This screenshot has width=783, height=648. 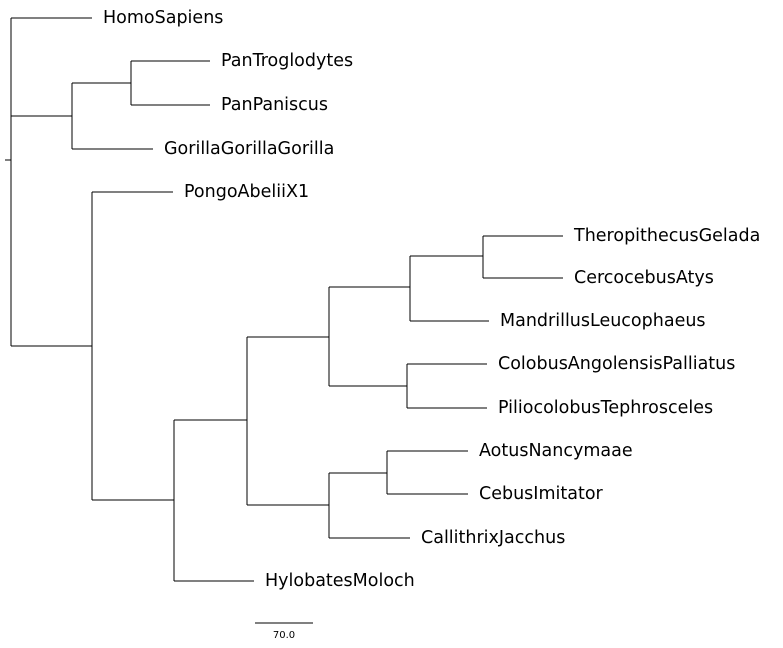 What do you see at coordinates (556, 451) in the screenshot?
I see `tip-label-aotus: AotusNancymaae` at bounding box center [556, 451].